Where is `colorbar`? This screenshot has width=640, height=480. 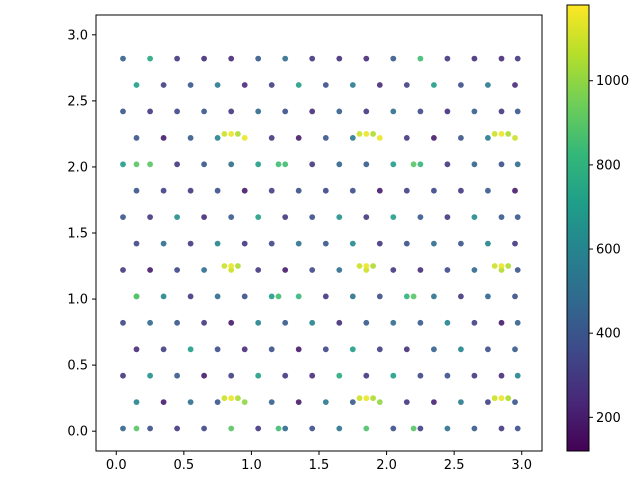 colorbar is located at coordinates (578, 228).